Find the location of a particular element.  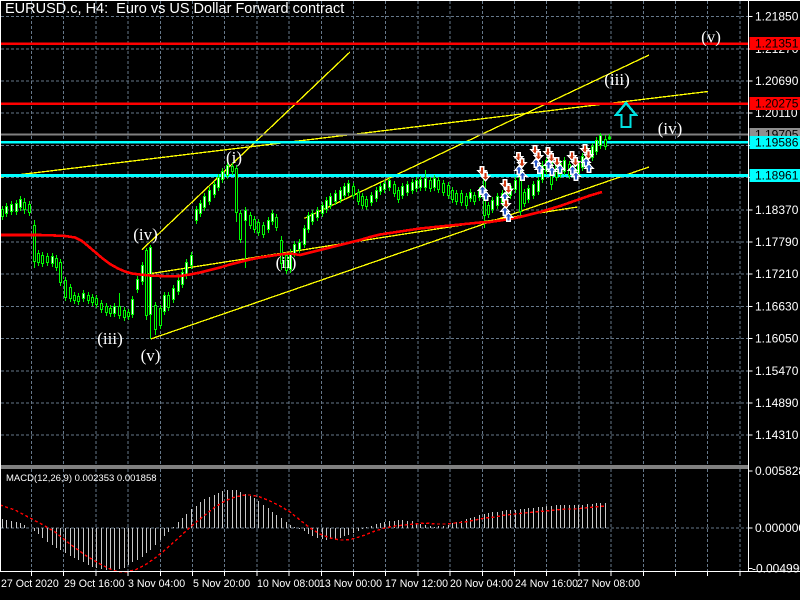

svg-text: 1.16050 is located at coordinates (777, 339).